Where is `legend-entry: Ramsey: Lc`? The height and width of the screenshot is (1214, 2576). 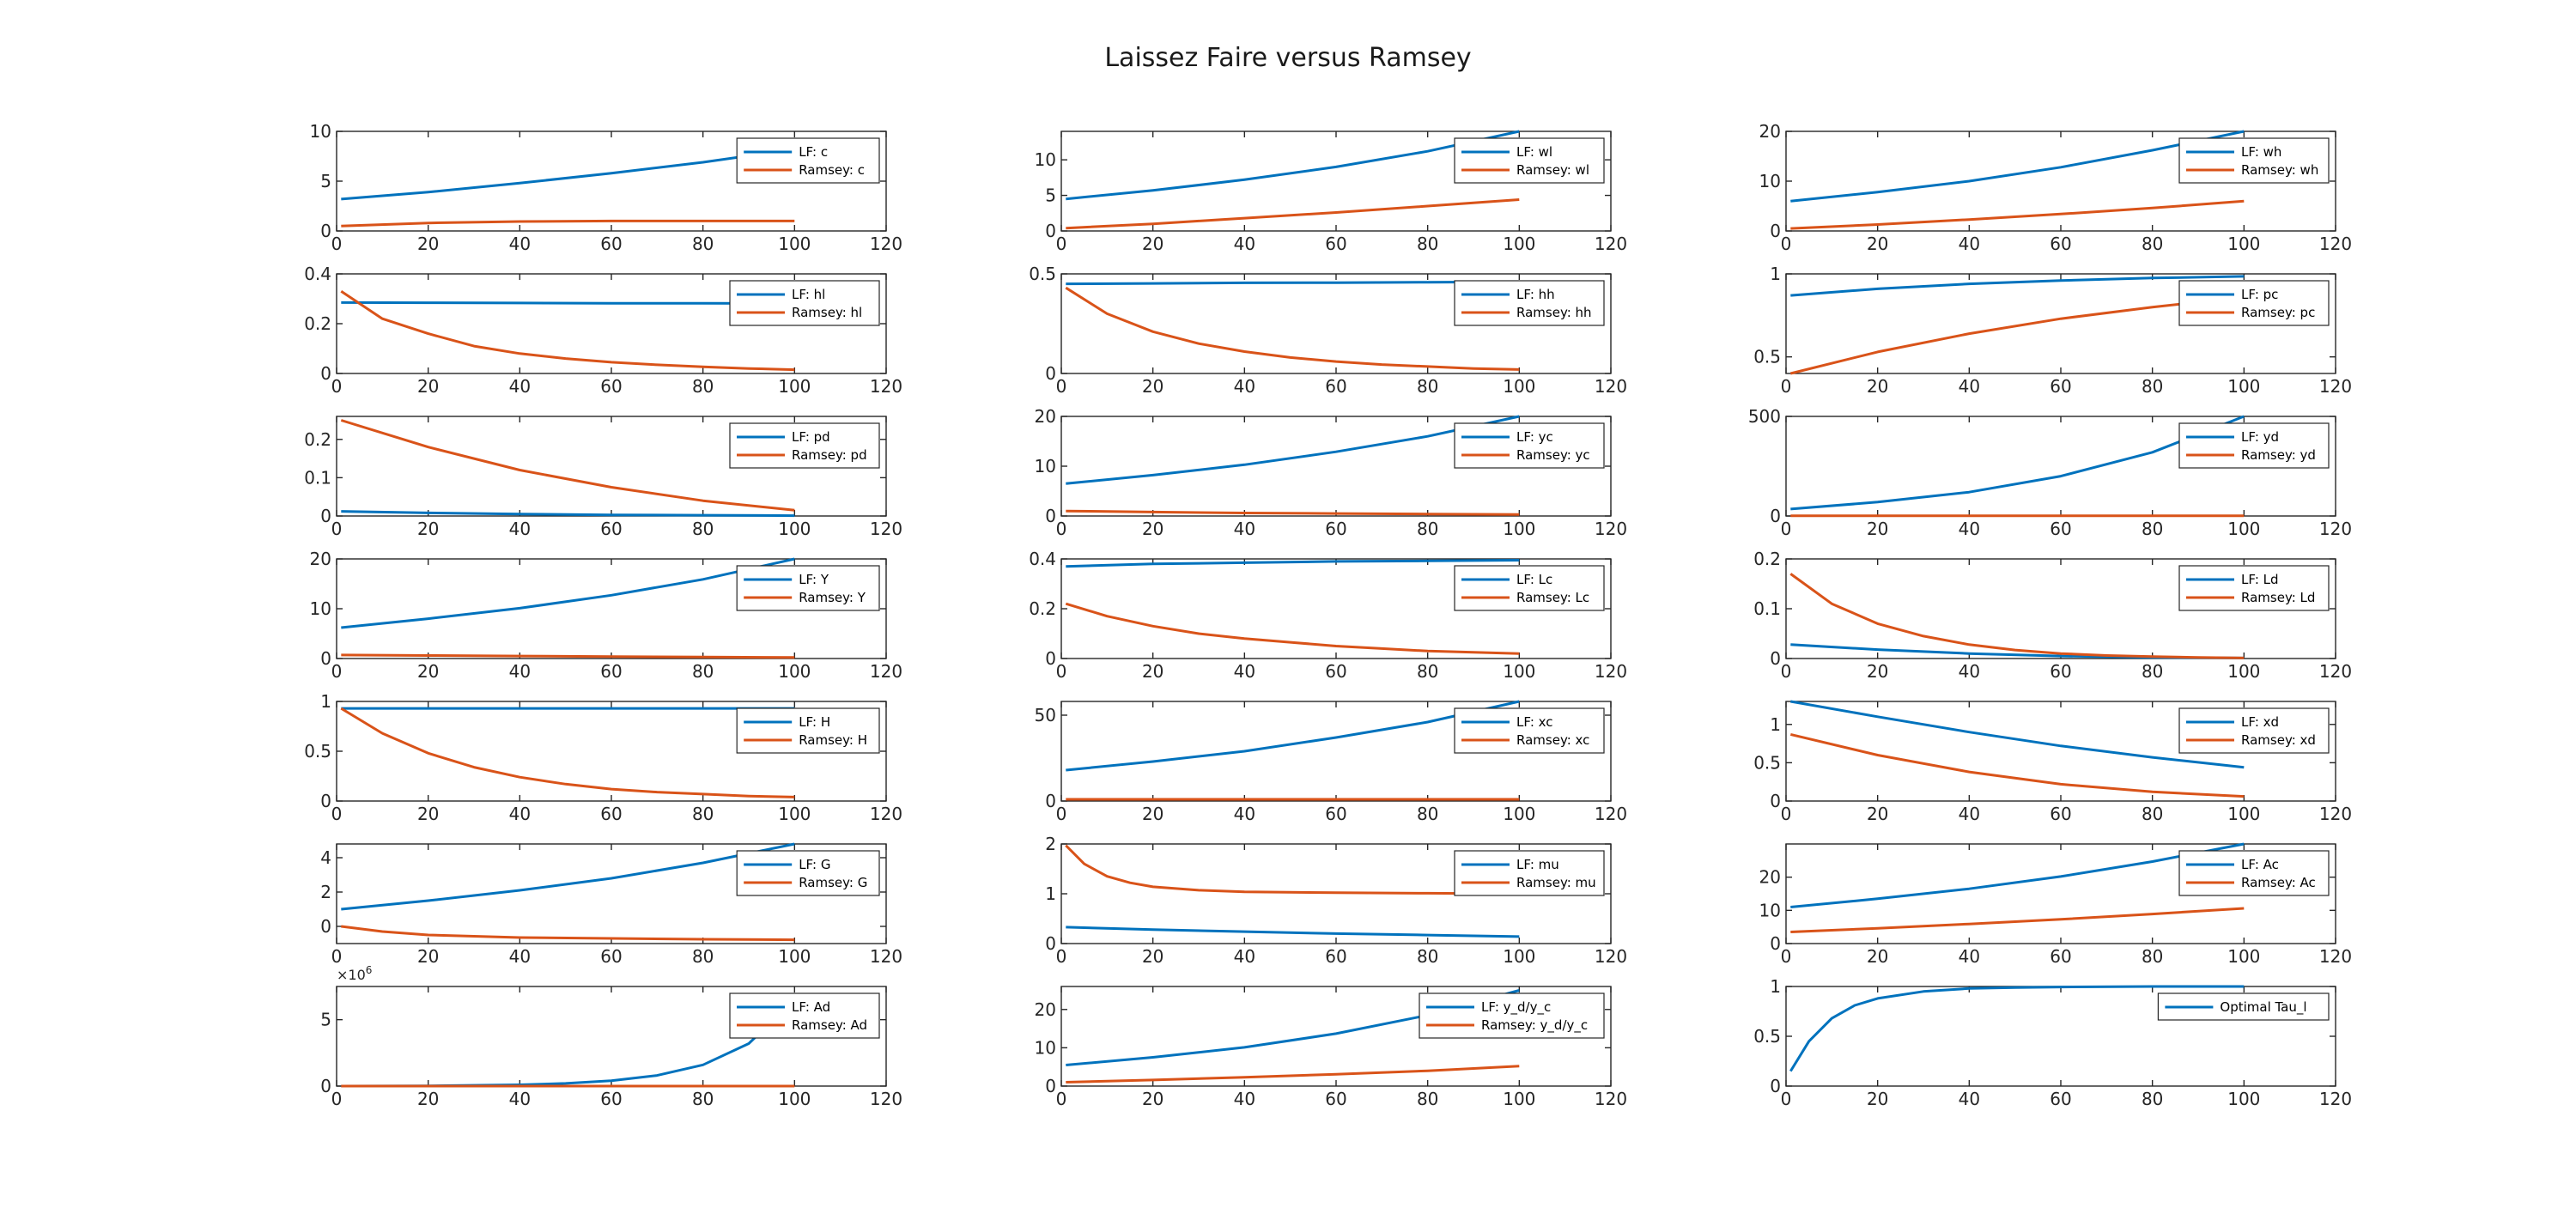
legend-entry: Ramsey: Lc is located at coordinates (1553, 598).